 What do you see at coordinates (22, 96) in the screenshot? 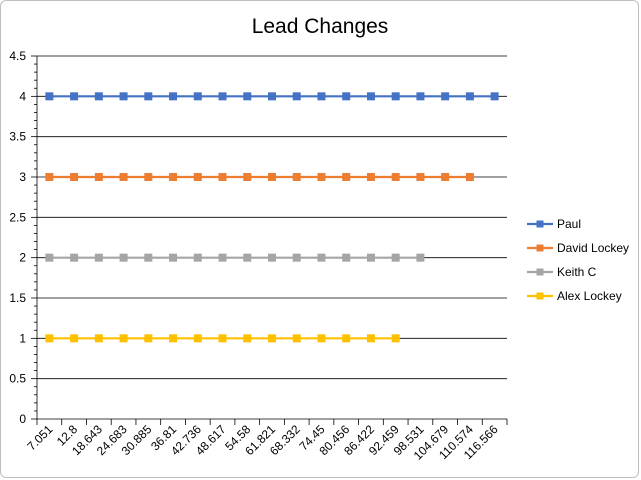
I see `y-tick-label: 4` at bounding box center [22, 96].